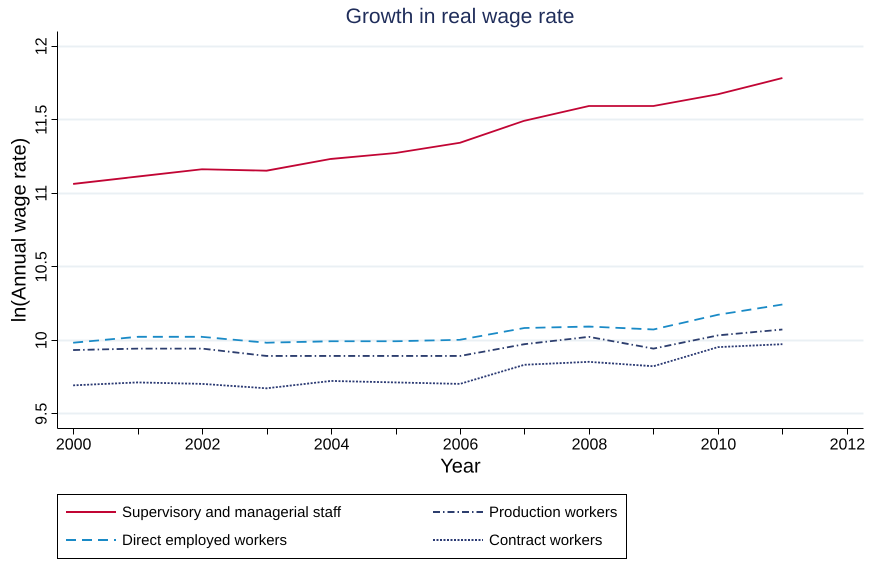  I want to click on y-axis-title: ln(Annual wage rate), so click(19, 230).